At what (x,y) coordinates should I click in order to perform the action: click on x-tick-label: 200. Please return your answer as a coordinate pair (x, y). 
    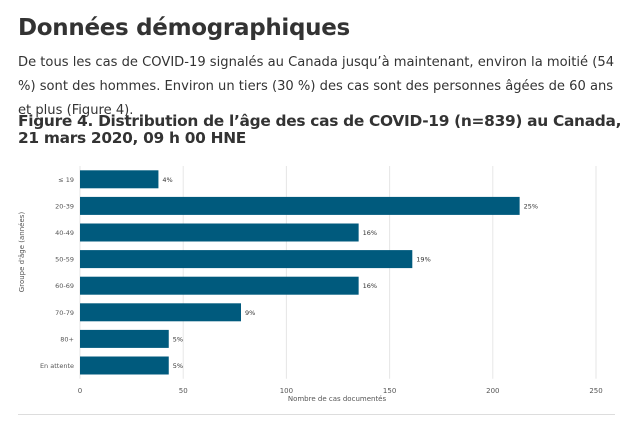
    Looking at the image, I should click on (492, 391).